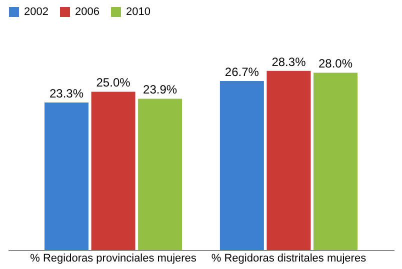 This screenshot has width=402, height=269. I want to click on data-label: 28.3%, so click(289, 61).